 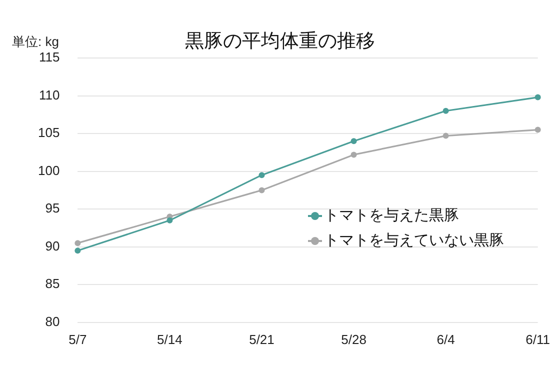 What do you see at coordinates (52, 208) in the screenshot?
I see `y-tick-label: 95` at bounding box center [52, 208].